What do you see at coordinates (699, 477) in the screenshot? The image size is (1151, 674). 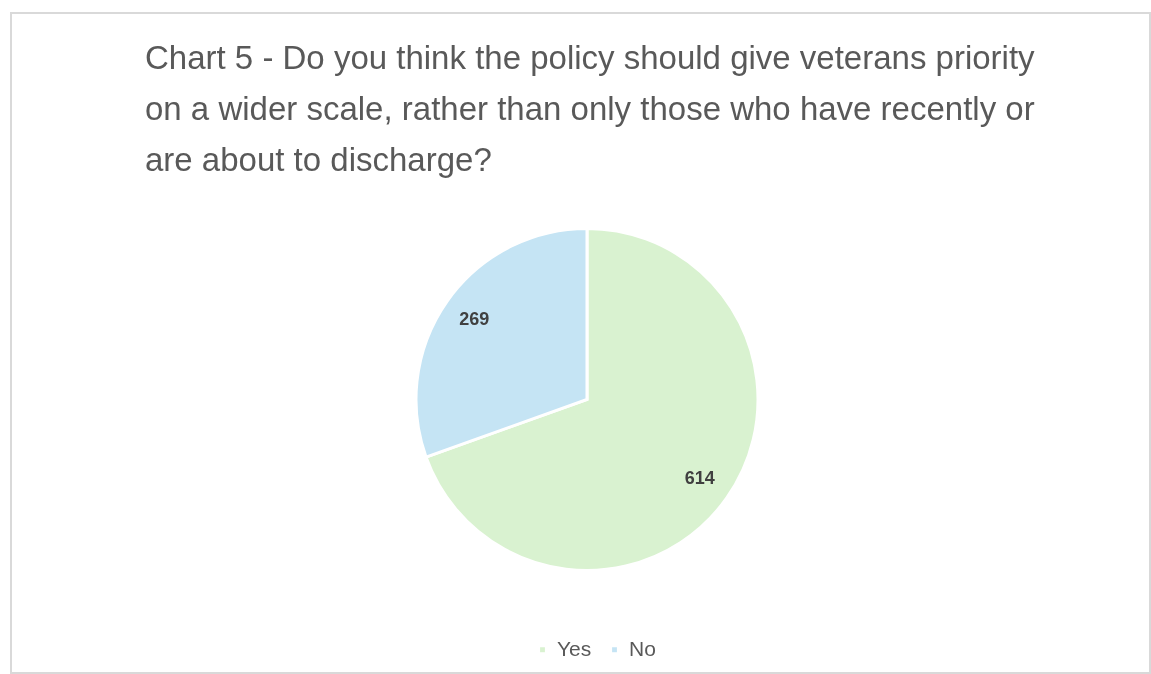 I see `data-label: 614` at bounding box center [699, 477].